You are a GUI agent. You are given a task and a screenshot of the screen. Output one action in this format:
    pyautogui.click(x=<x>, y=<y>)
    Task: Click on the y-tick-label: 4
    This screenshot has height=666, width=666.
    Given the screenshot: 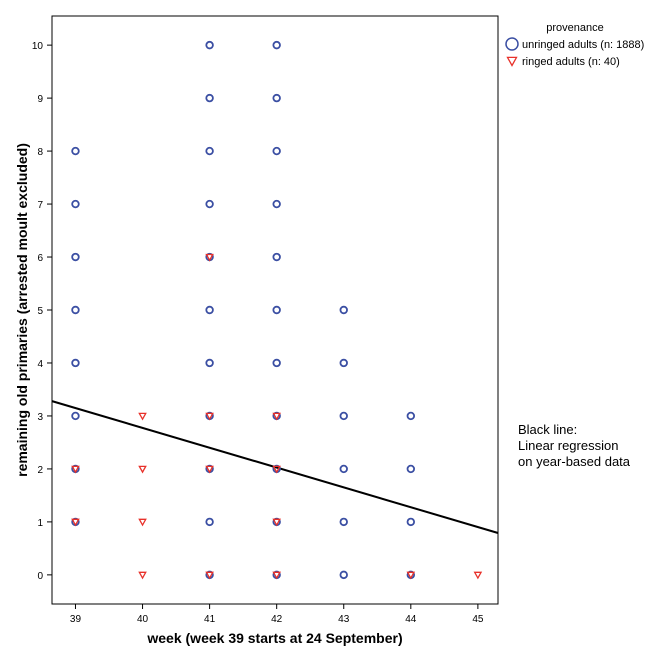 What is the action you would take?
    pyautogui.click(x=40, y=364)
    